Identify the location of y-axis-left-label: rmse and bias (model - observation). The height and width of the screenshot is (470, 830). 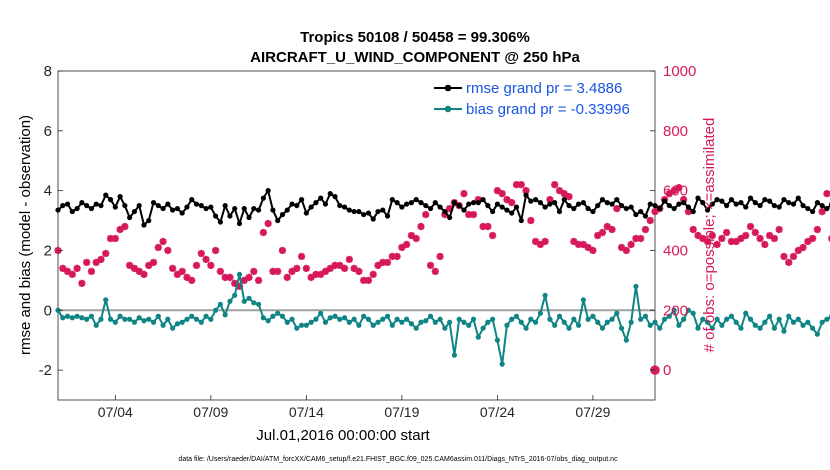
(25, 235).